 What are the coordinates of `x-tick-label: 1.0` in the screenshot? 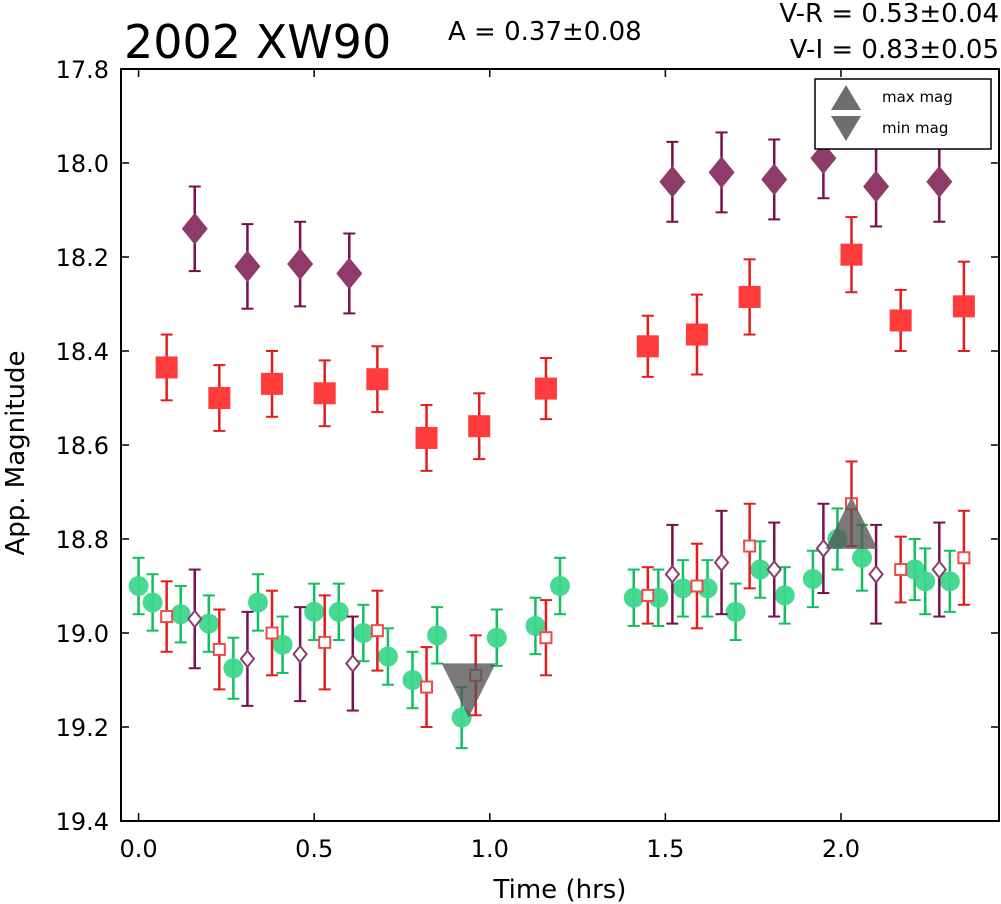 It's located at (490, 849).